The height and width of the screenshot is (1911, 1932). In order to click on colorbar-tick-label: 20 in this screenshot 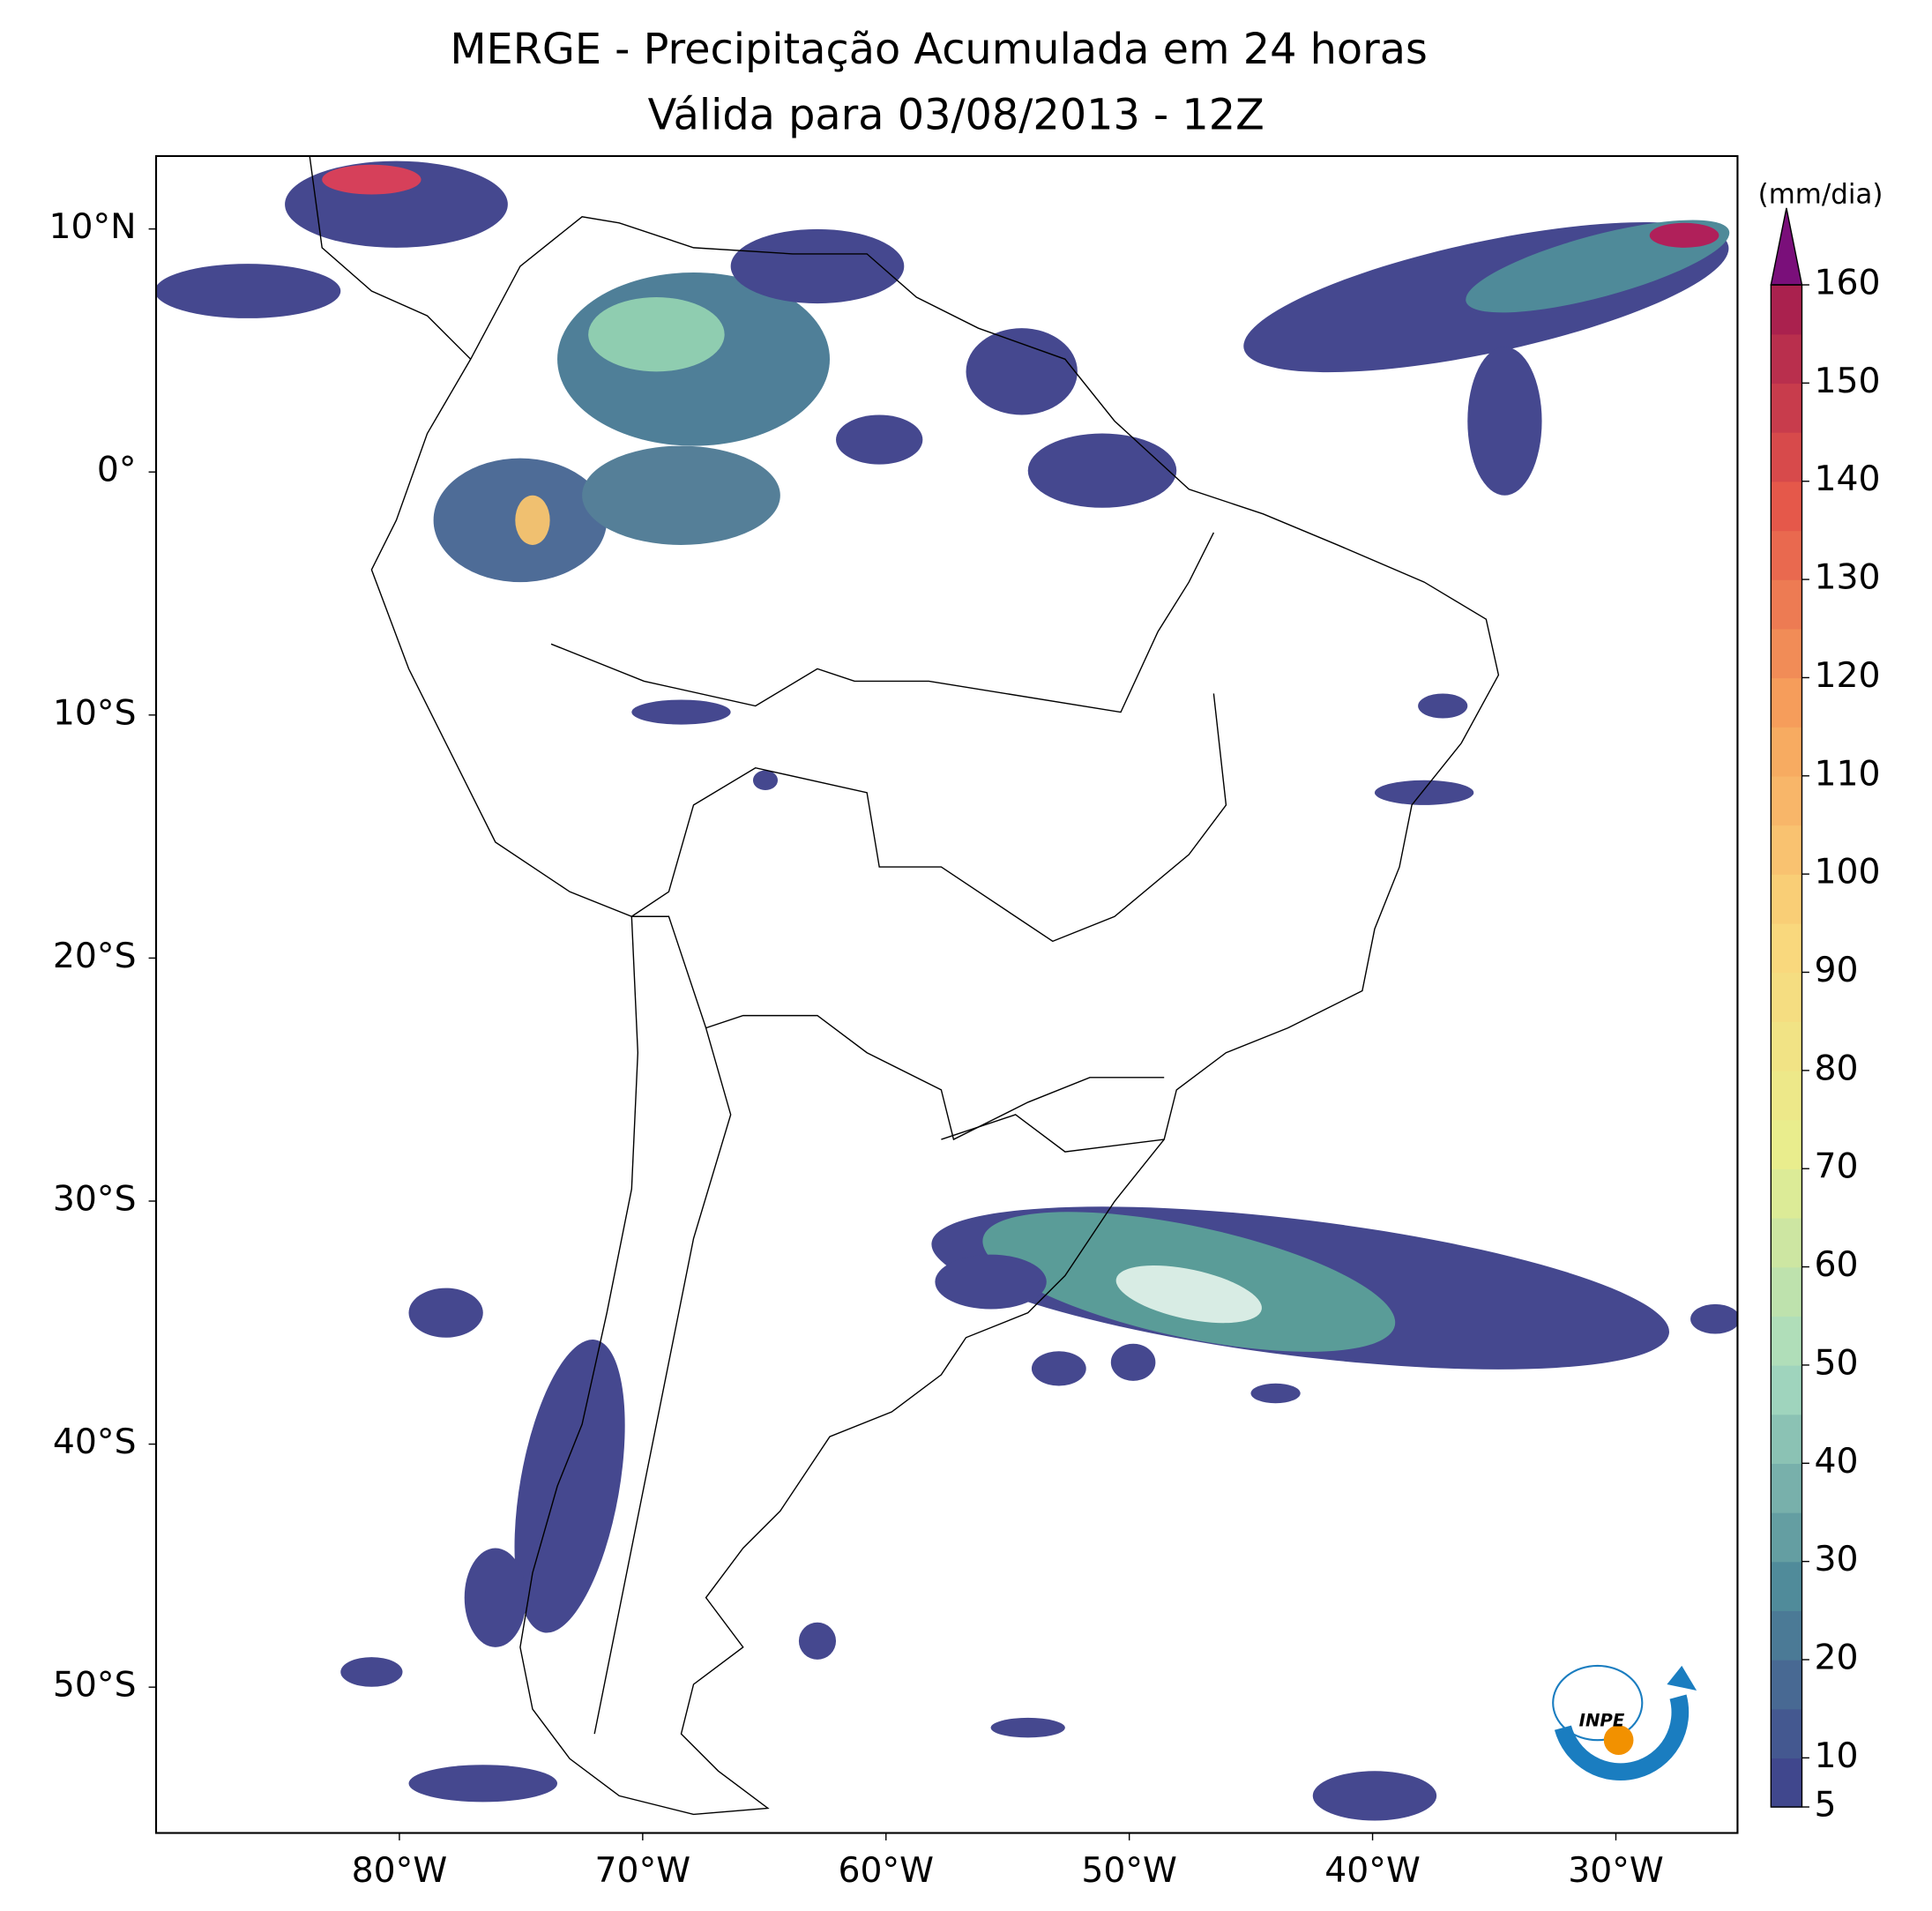, I will do `click(1837, 1658)`.